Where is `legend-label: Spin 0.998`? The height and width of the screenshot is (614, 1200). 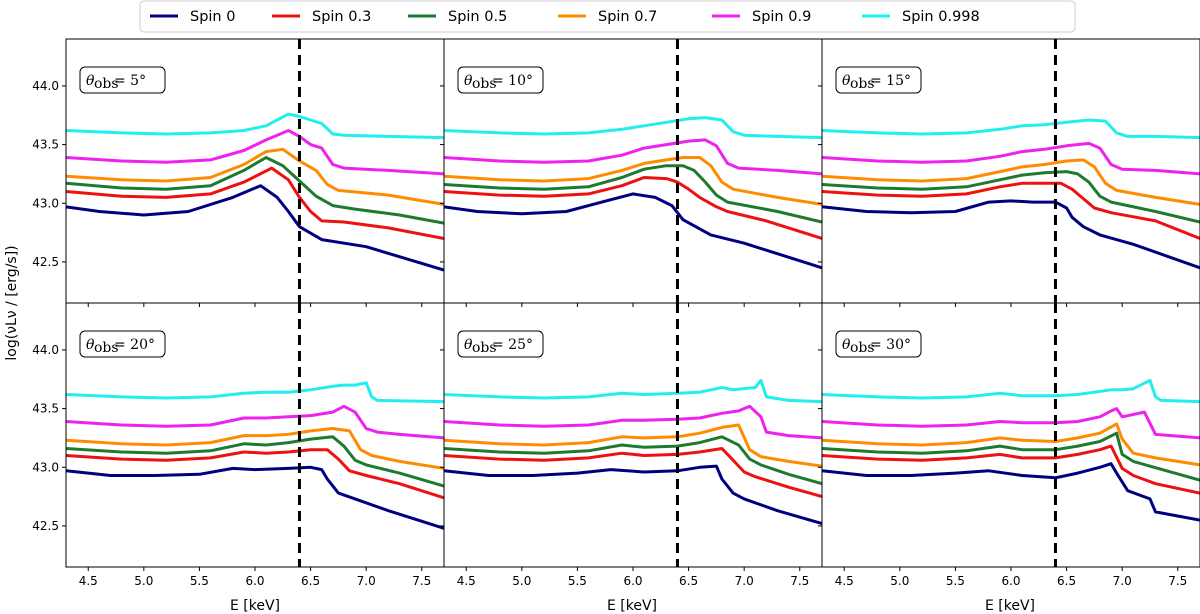 legend-label: Spin 0.998 is located at coordinates (941, 17).